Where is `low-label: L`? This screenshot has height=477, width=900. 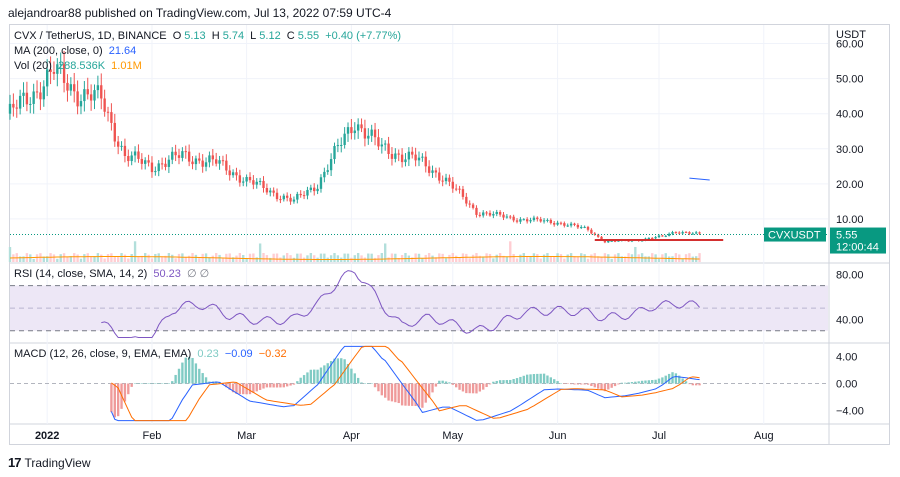 low-label: L is located at coordinates (253, 36).